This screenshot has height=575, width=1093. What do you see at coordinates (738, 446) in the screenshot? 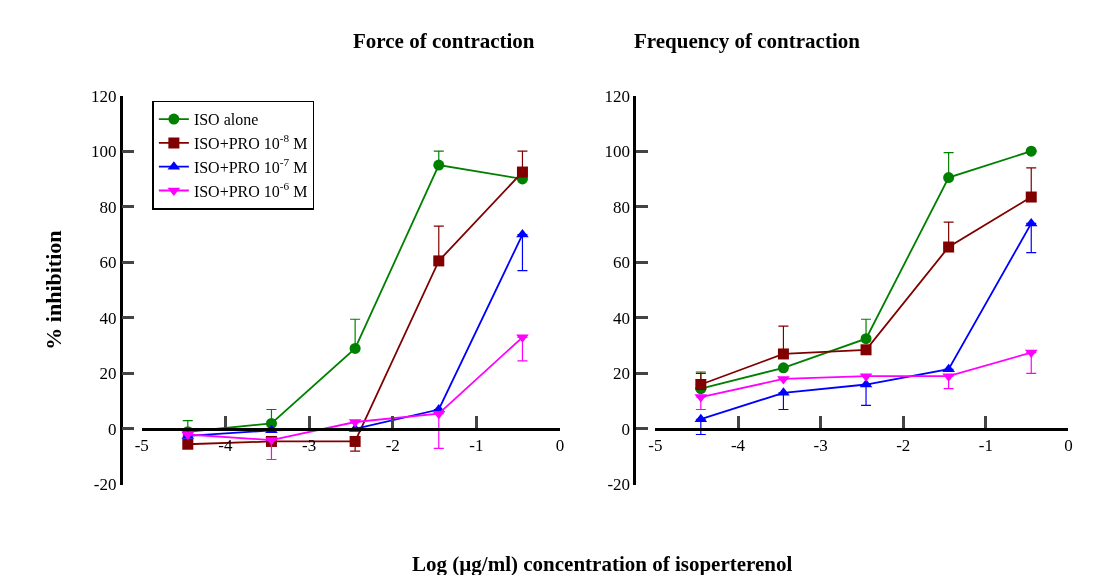
I see `x-tick-label: -4` at bounding box center [738, 446].